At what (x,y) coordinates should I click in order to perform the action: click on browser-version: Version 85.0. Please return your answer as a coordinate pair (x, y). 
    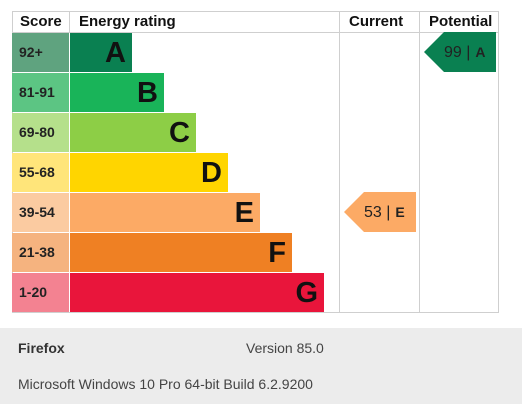
    Looking at the image, I should click on (285, 348).